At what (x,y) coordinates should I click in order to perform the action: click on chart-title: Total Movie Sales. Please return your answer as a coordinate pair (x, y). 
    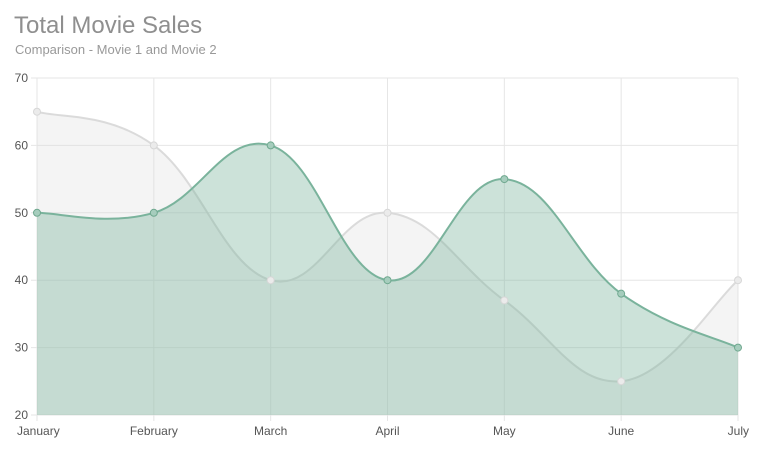
    Looking at the image, I should click on (108, 25).